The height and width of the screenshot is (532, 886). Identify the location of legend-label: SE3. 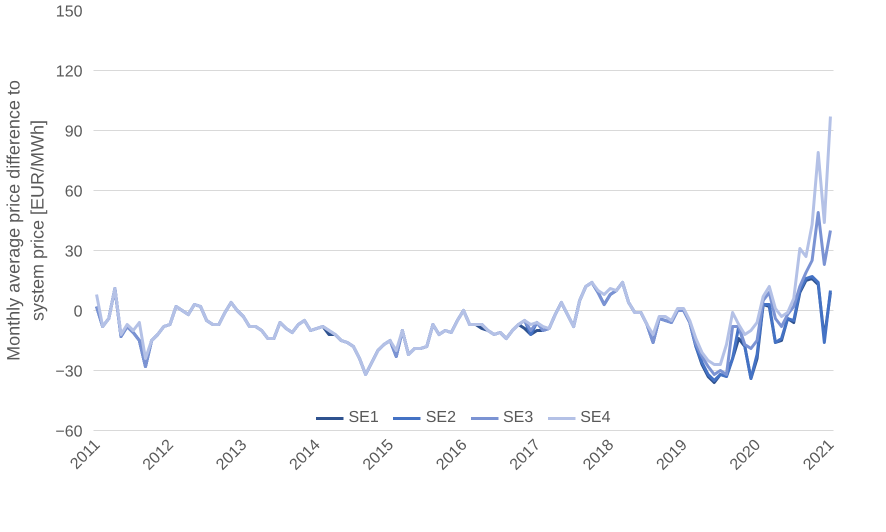
(518, 418).